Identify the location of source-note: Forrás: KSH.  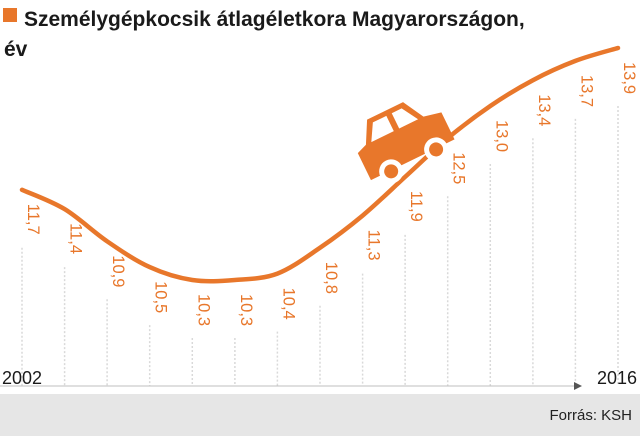
(590, 415).